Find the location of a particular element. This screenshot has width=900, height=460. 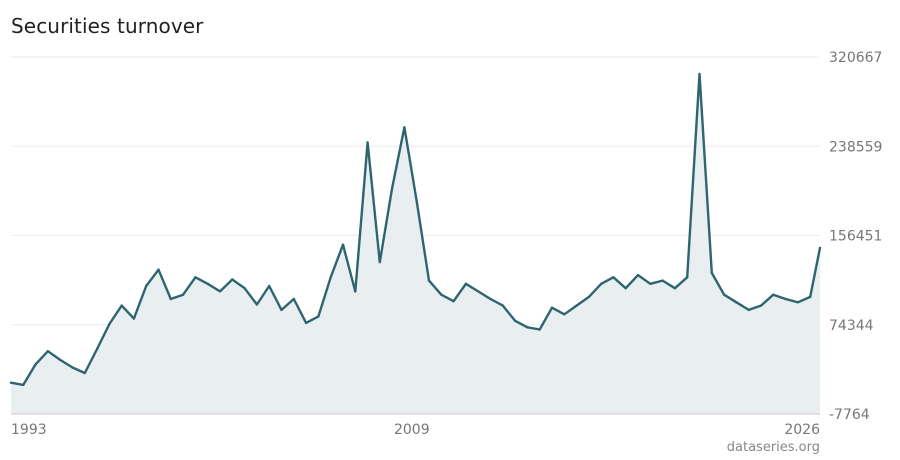

x-axis-ticks: 1993 2009 2026 is located at coordinates (415, 430).